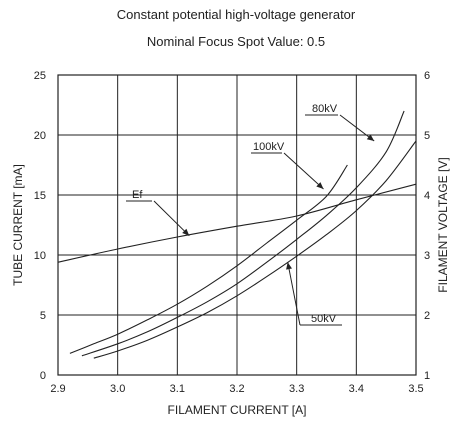  I want to click on series-line-ef, so click(237, 223).